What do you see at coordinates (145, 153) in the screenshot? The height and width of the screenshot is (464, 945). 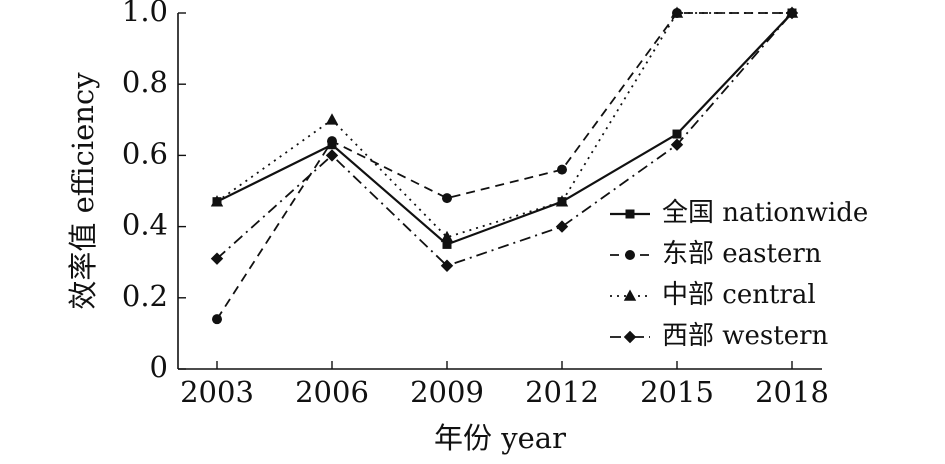 I see `y-tick-label: 0.6` at bounding box center [145, 153].